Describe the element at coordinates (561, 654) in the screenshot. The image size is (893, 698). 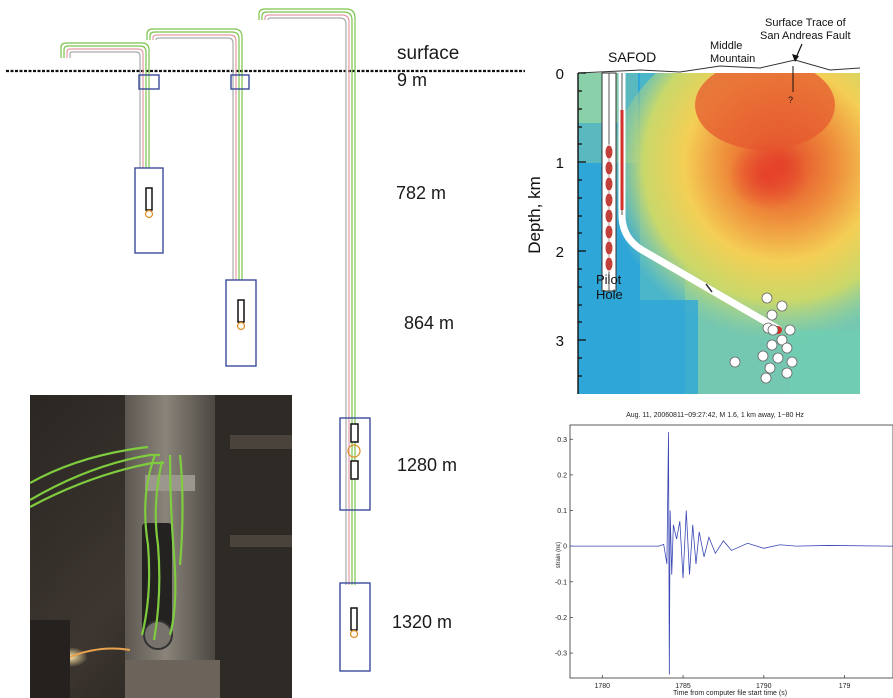
I see `chart-y-tick-label: -0.3` at that location.